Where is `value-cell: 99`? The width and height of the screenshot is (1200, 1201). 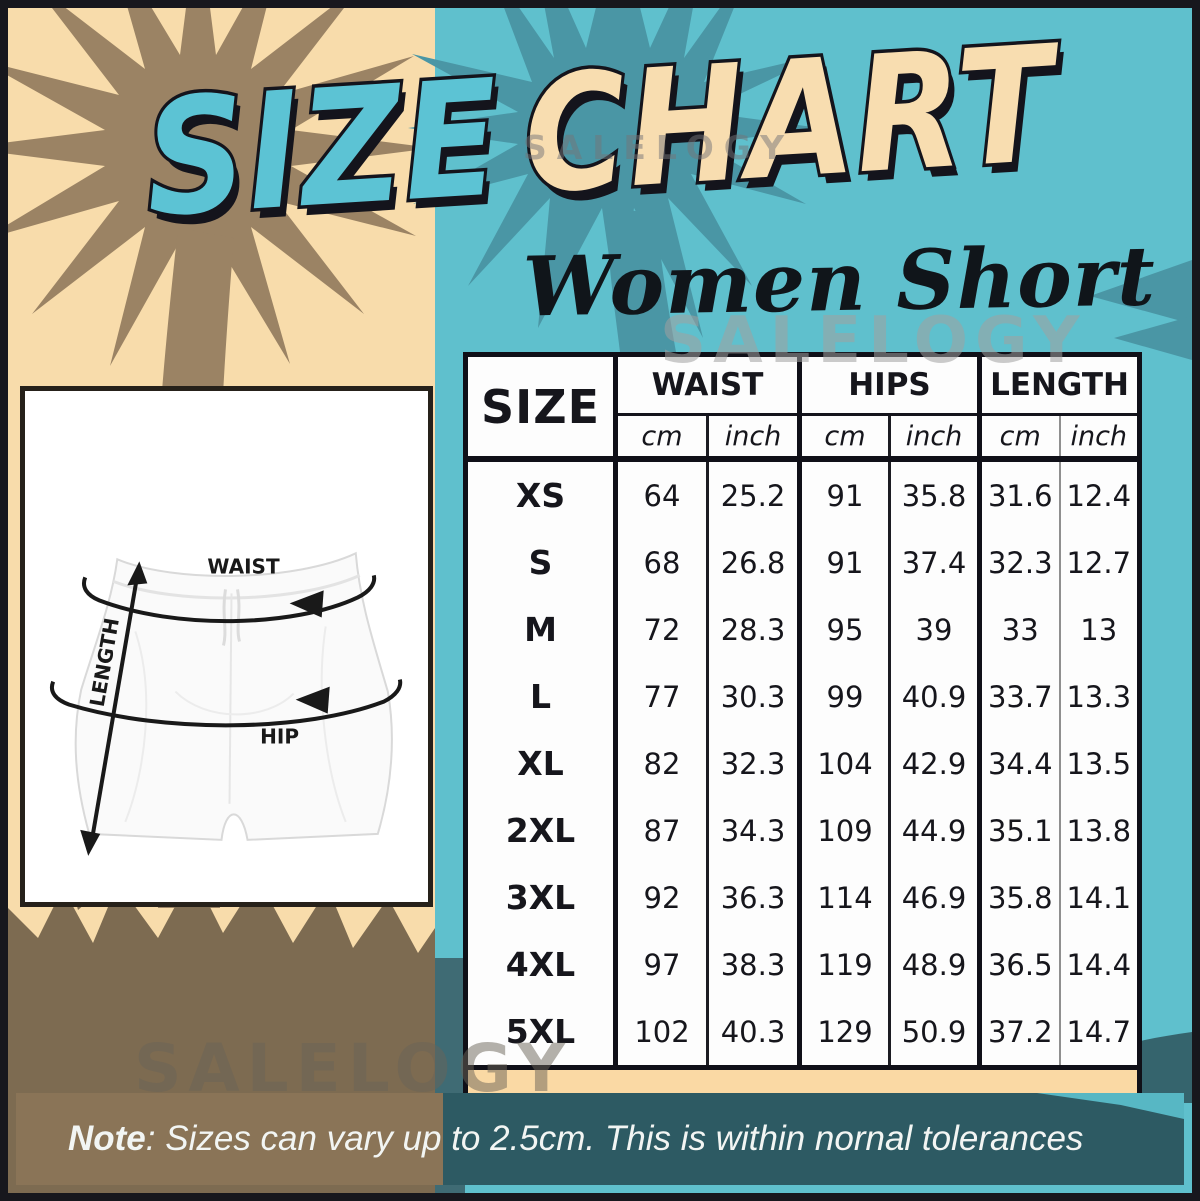
value-cell: 99 is located at coordinates (843, 696).